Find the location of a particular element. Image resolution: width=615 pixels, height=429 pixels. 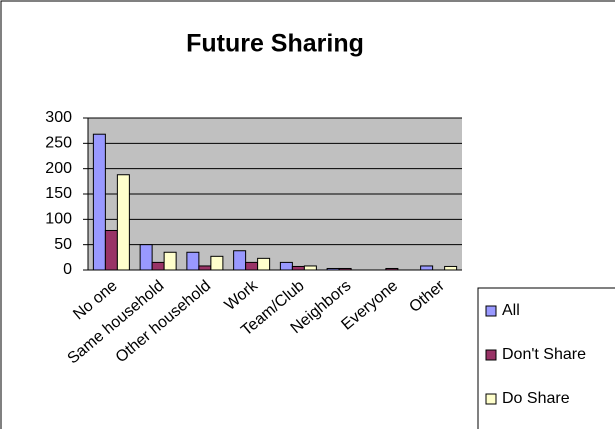

y-tick-label: 100 is located at coordinates (58, 219).